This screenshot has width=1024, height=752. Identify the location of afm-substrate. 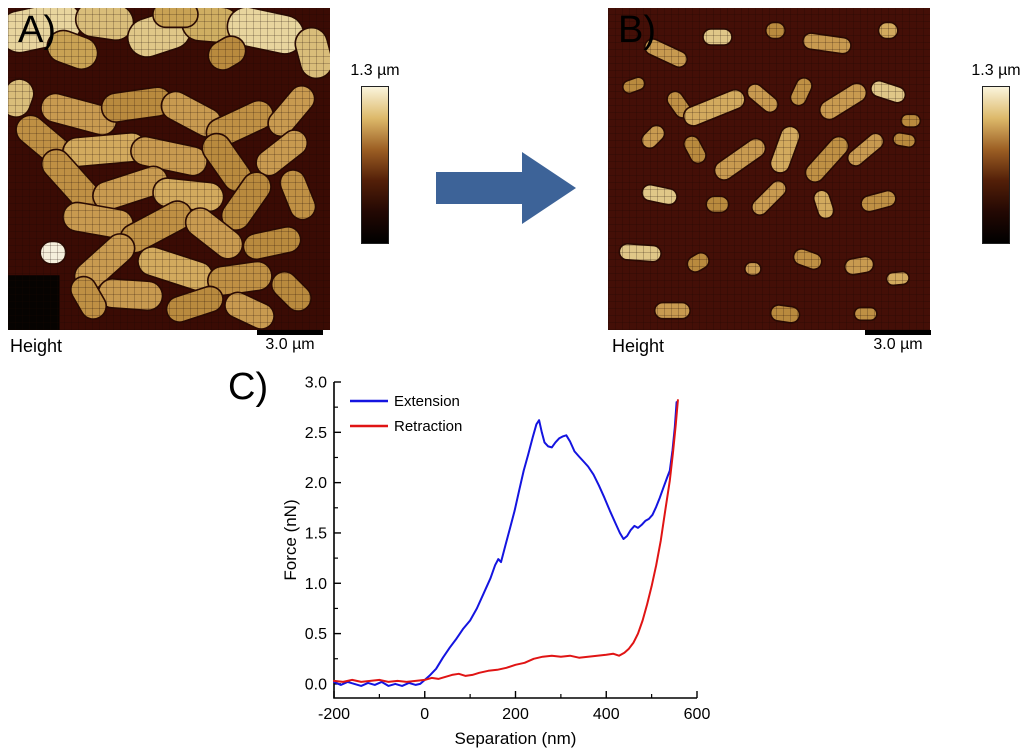
(769, 169).